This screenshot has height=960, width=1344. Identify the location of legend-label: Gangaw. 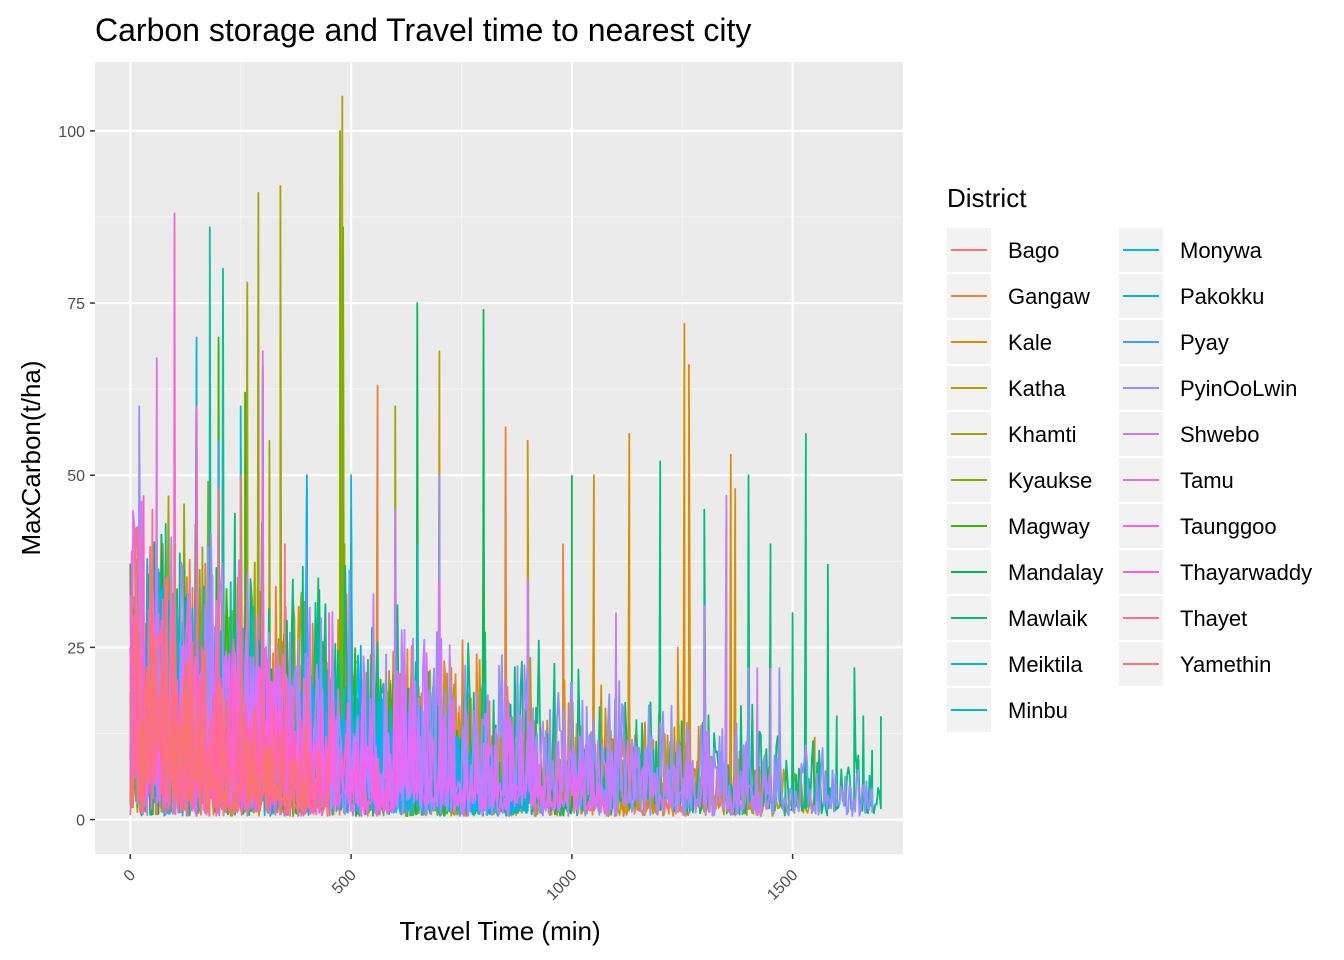
(1049, 296).